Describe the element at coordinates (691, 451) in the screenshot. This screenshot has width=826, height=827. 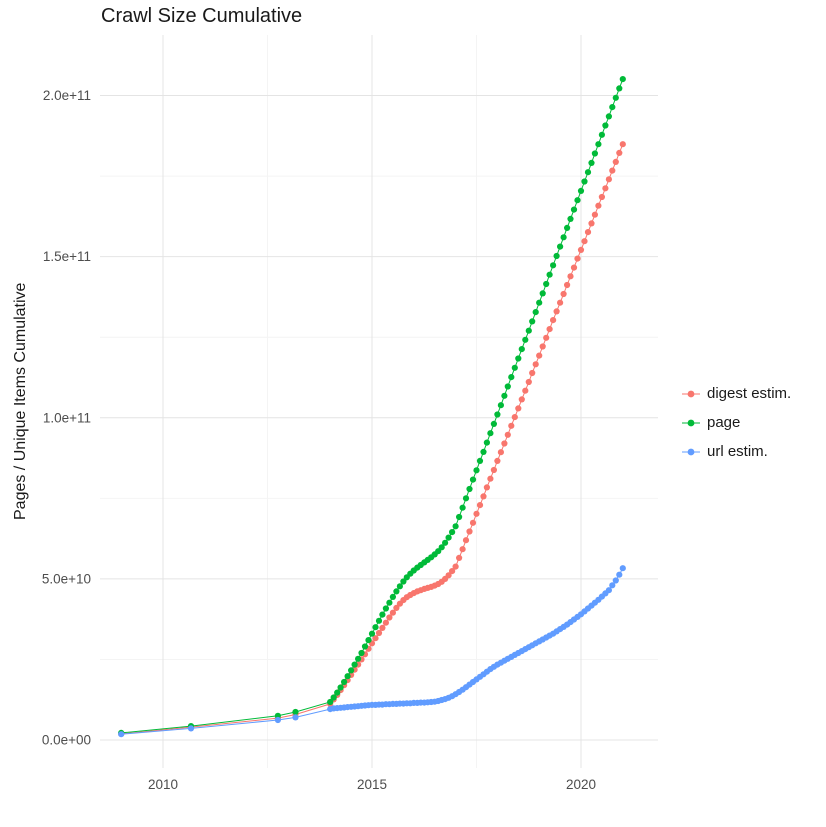
I see `legend-key-url-point-icon` at that location.